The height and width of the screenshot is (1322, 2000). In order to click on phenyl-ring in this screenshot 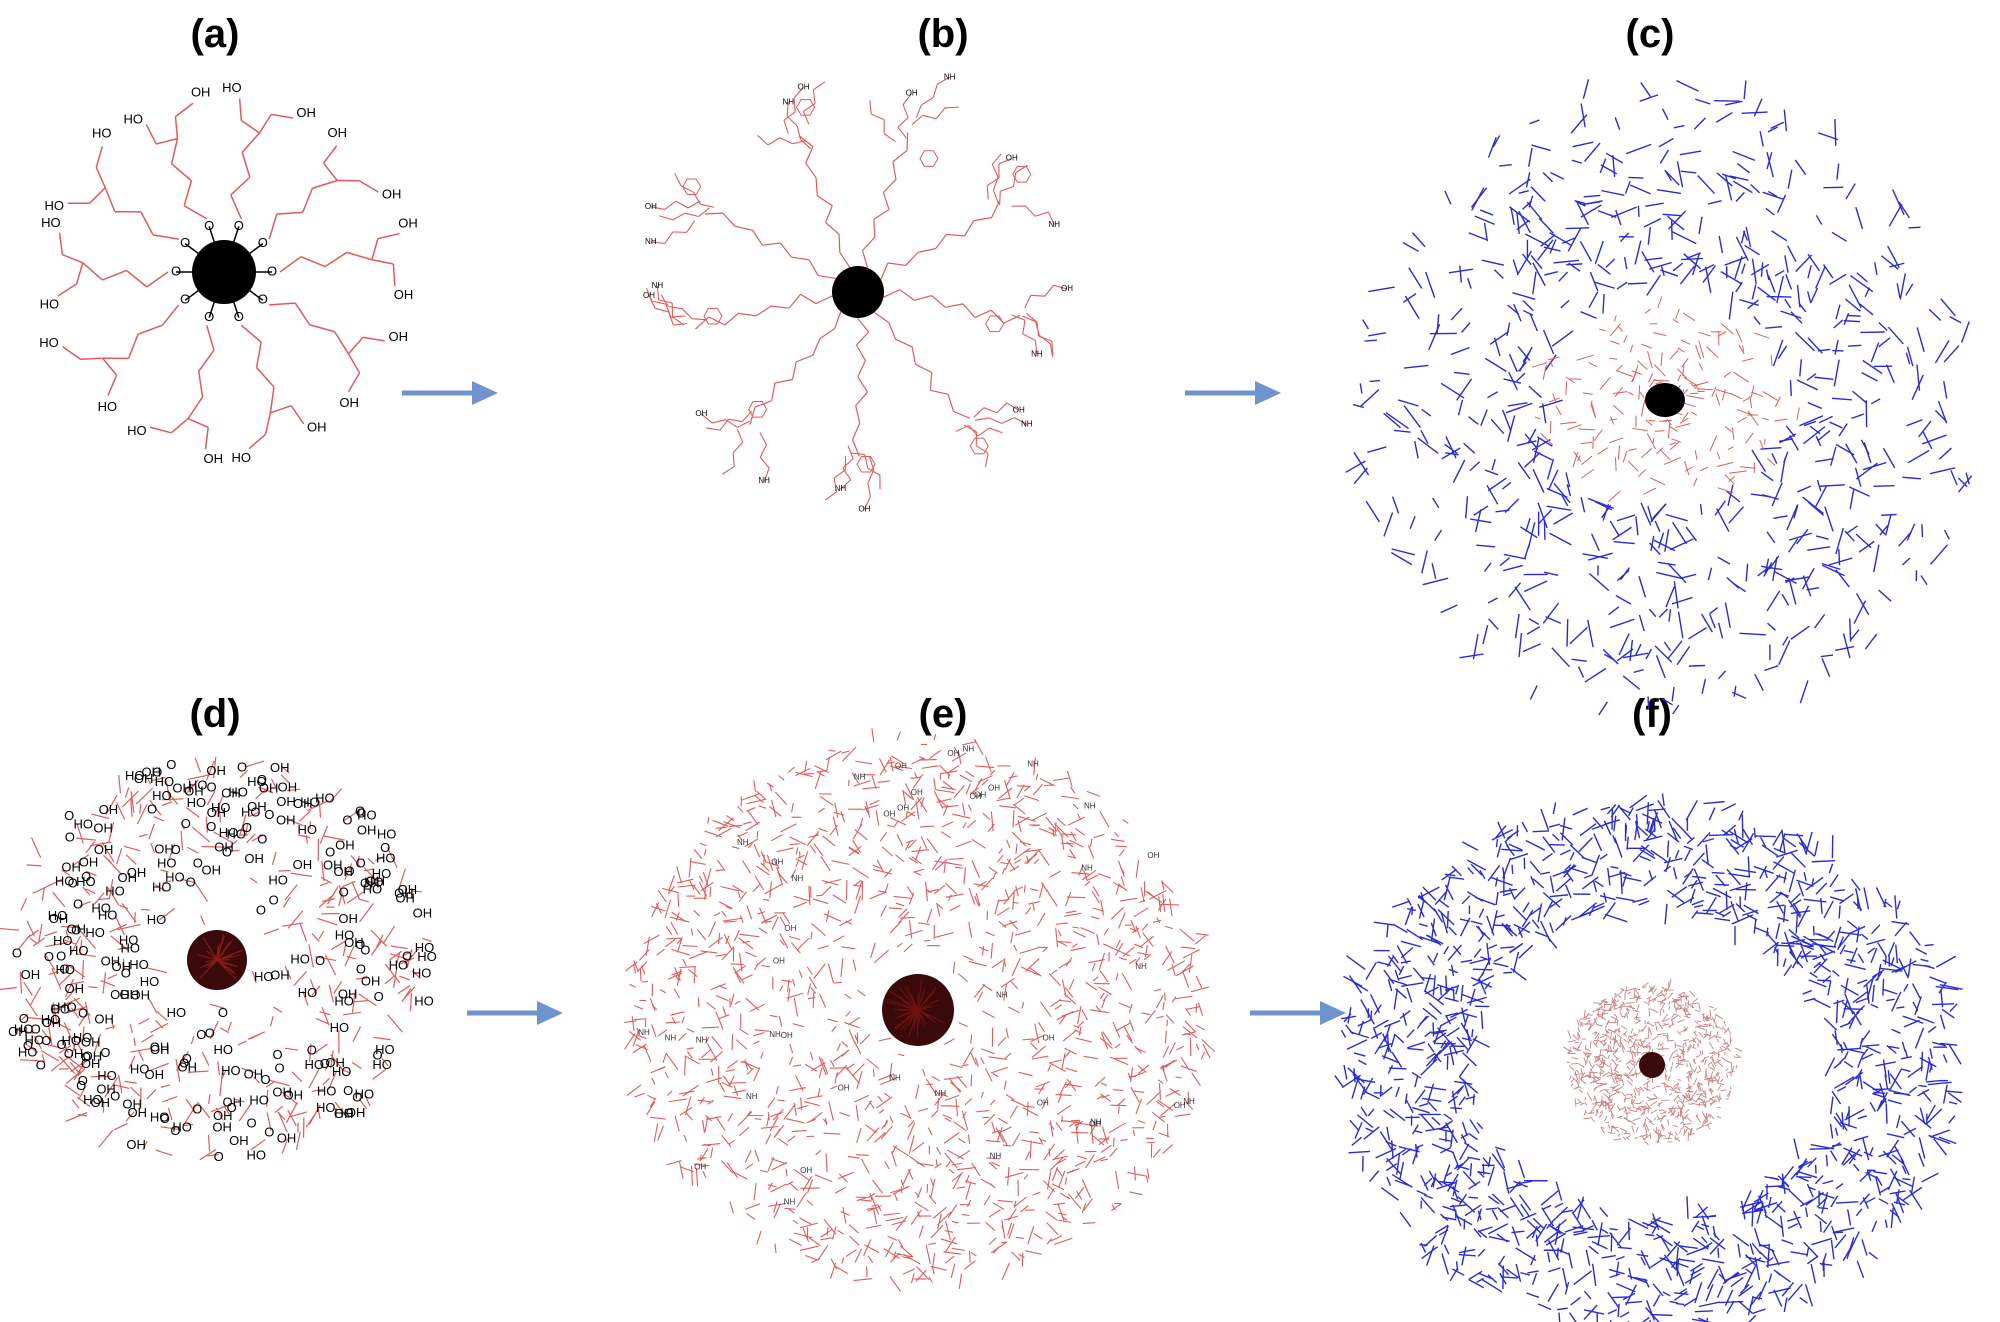, I will do `click(866, 464)`.